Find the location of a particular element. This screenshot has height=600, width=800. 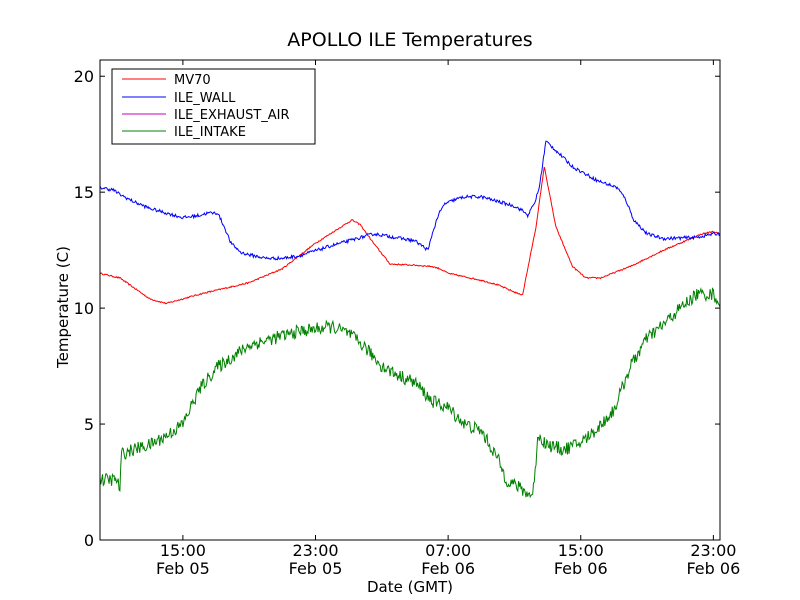

legend-label: MV70 is located at coordinates (192, 80).